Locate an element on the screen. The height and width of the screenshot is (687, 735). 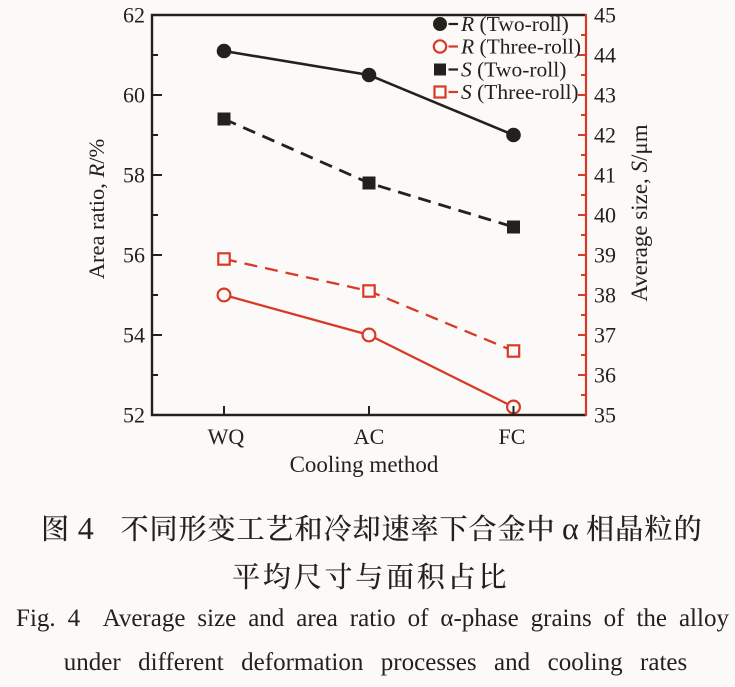
svg-text: Area ratio, R/% is located at coordinates (96, 209).